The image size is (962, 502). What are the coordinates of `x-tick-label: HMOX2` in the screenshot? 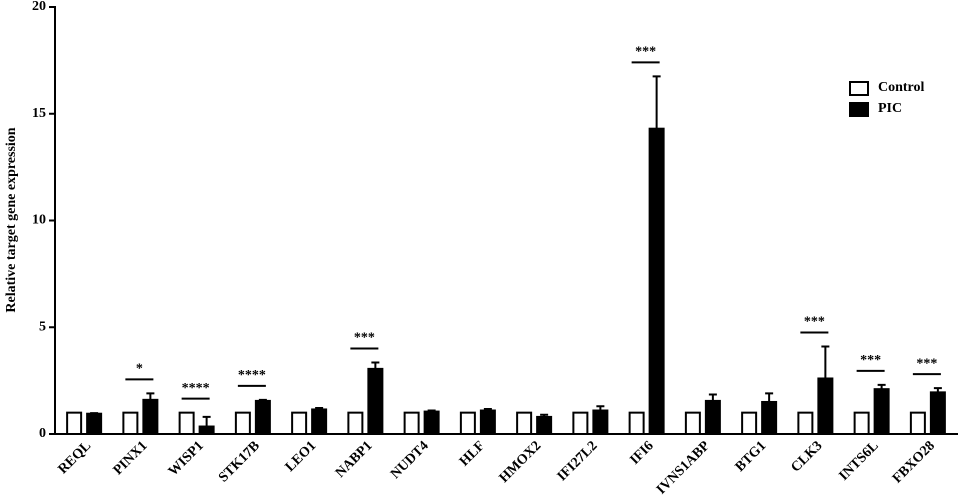 It's located at (520, 461).